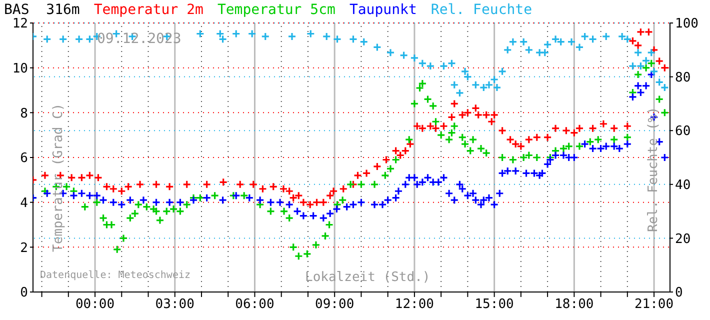 The image size is (710, 320). What do you see at coordinates (653, 169) in the screenshot?
I see `y2-axis-title: Rel. Feuchte (%)` at bounding box center [653, 169].